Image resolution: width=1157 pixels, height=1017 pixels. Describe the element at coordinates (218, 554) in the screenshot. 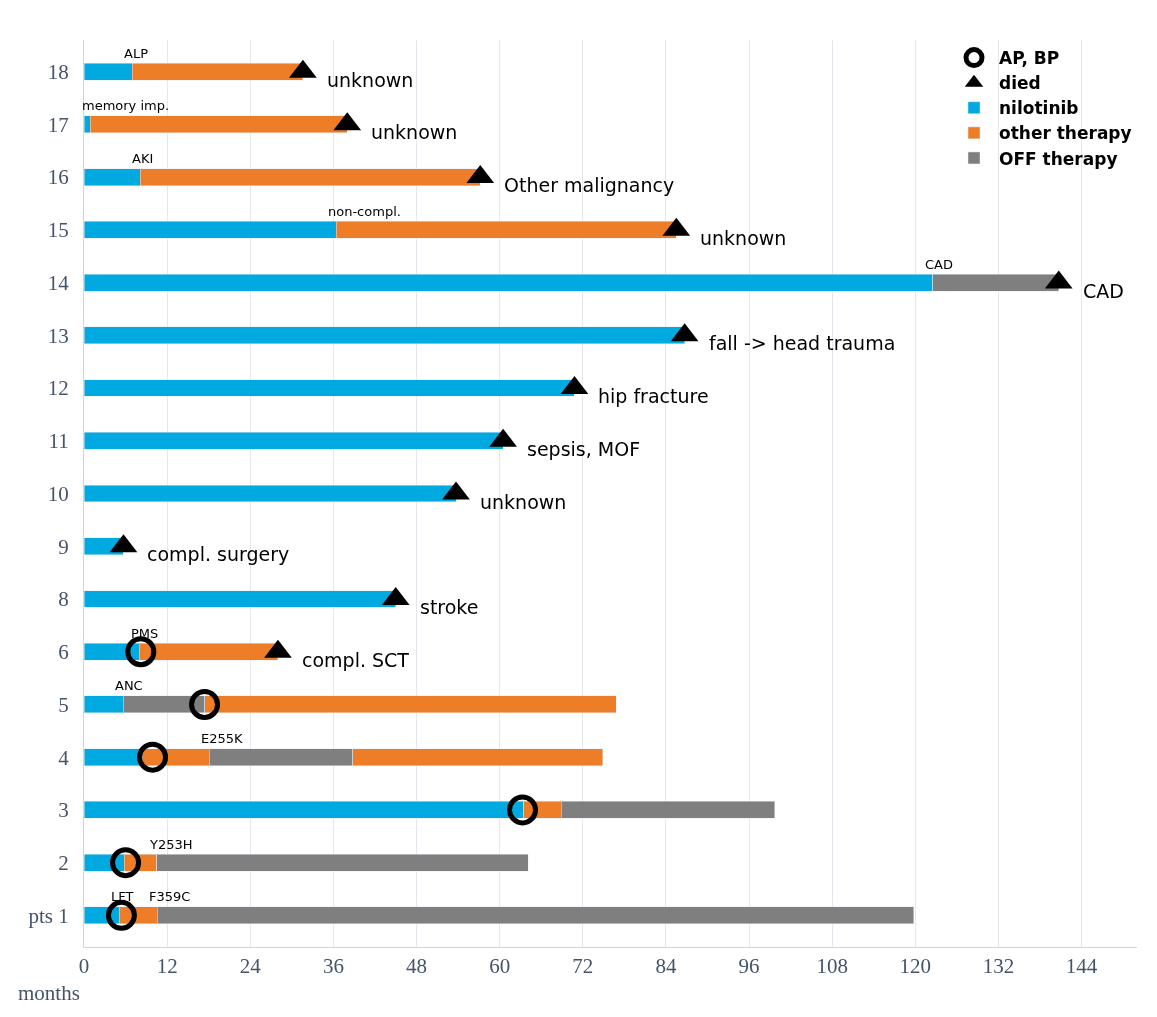

I see `annotation: compl. surgery` at that location.